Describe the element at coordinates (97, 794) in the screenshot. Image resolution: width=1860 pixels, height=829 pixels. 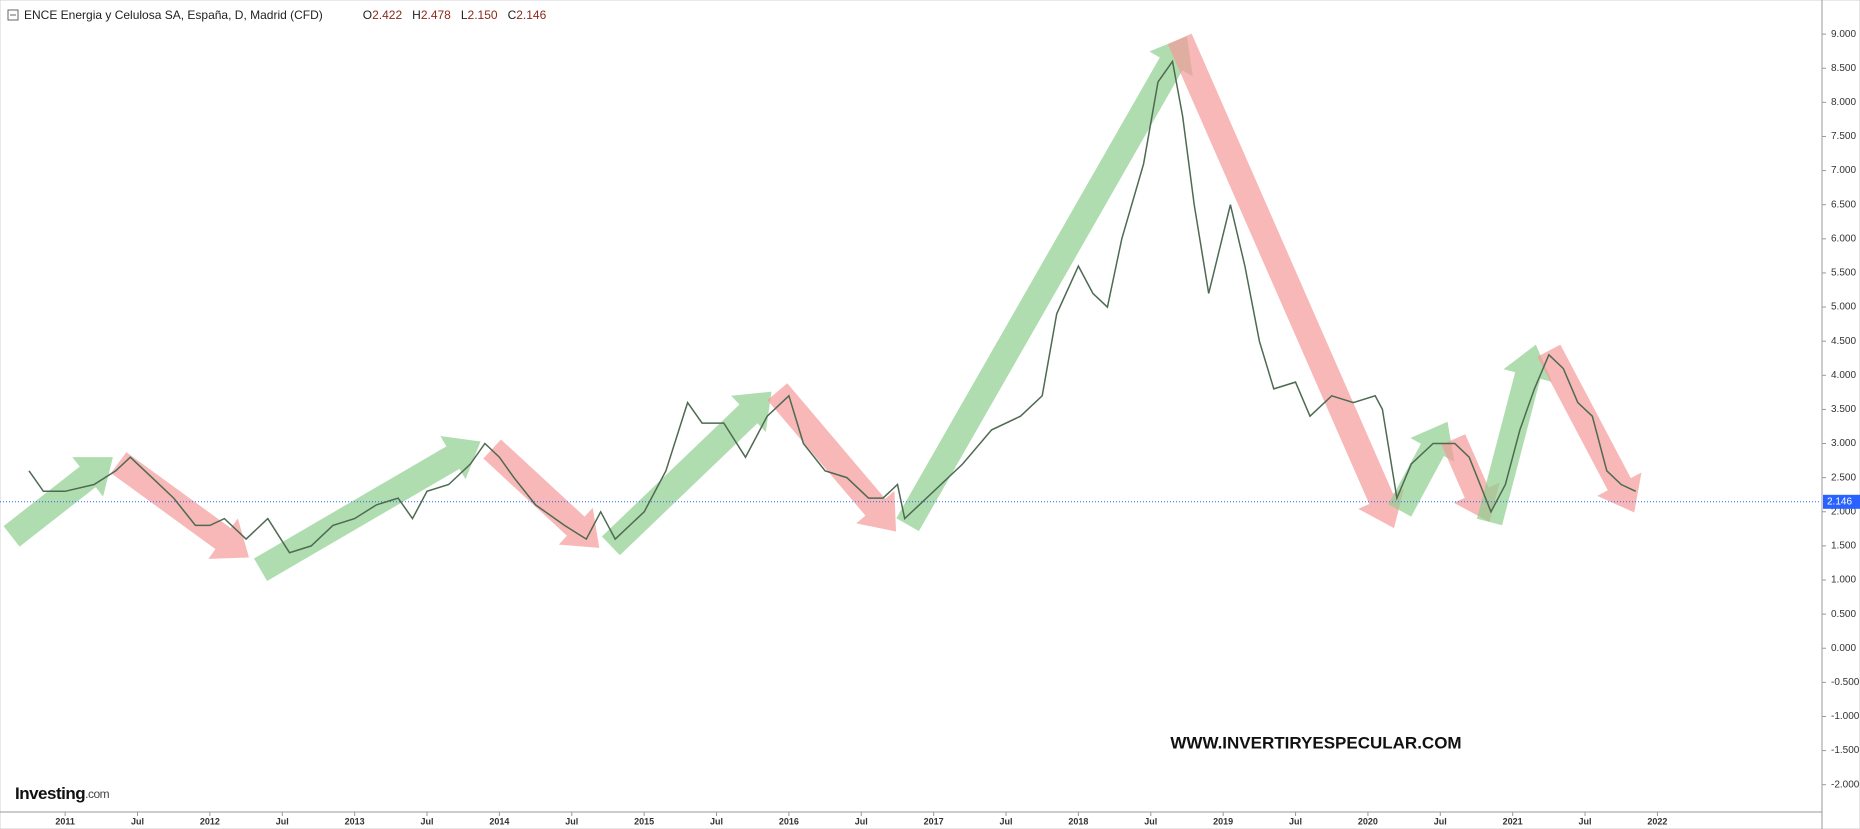
I see `logo-suffix: .com` at that location.